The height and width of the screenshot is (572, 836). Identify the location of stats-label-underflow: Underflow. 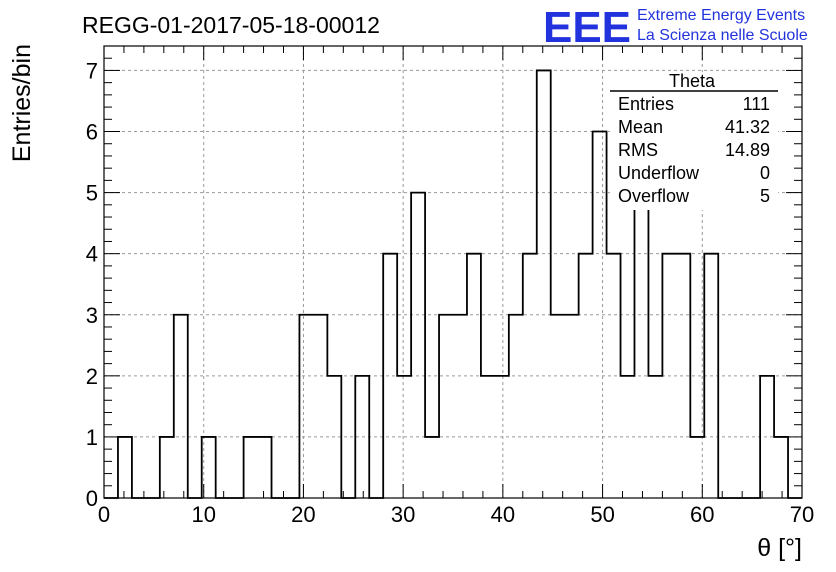
(659, 173).